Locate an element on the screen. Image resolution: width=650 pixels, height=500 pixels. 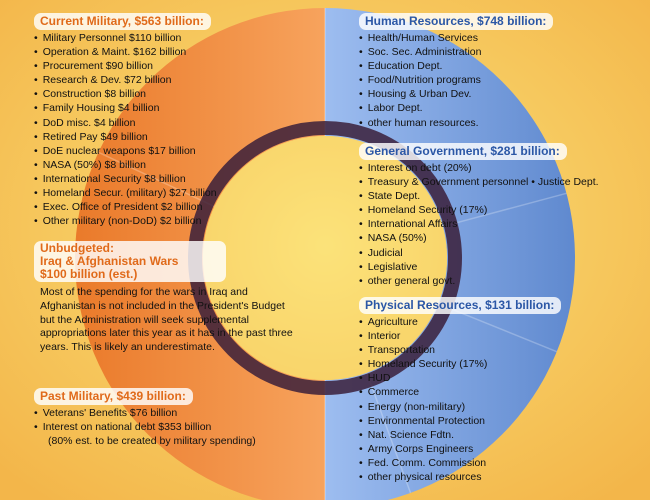
current-military-item: Operation & Maint. $162 billion is located at coordinates (125, 52).